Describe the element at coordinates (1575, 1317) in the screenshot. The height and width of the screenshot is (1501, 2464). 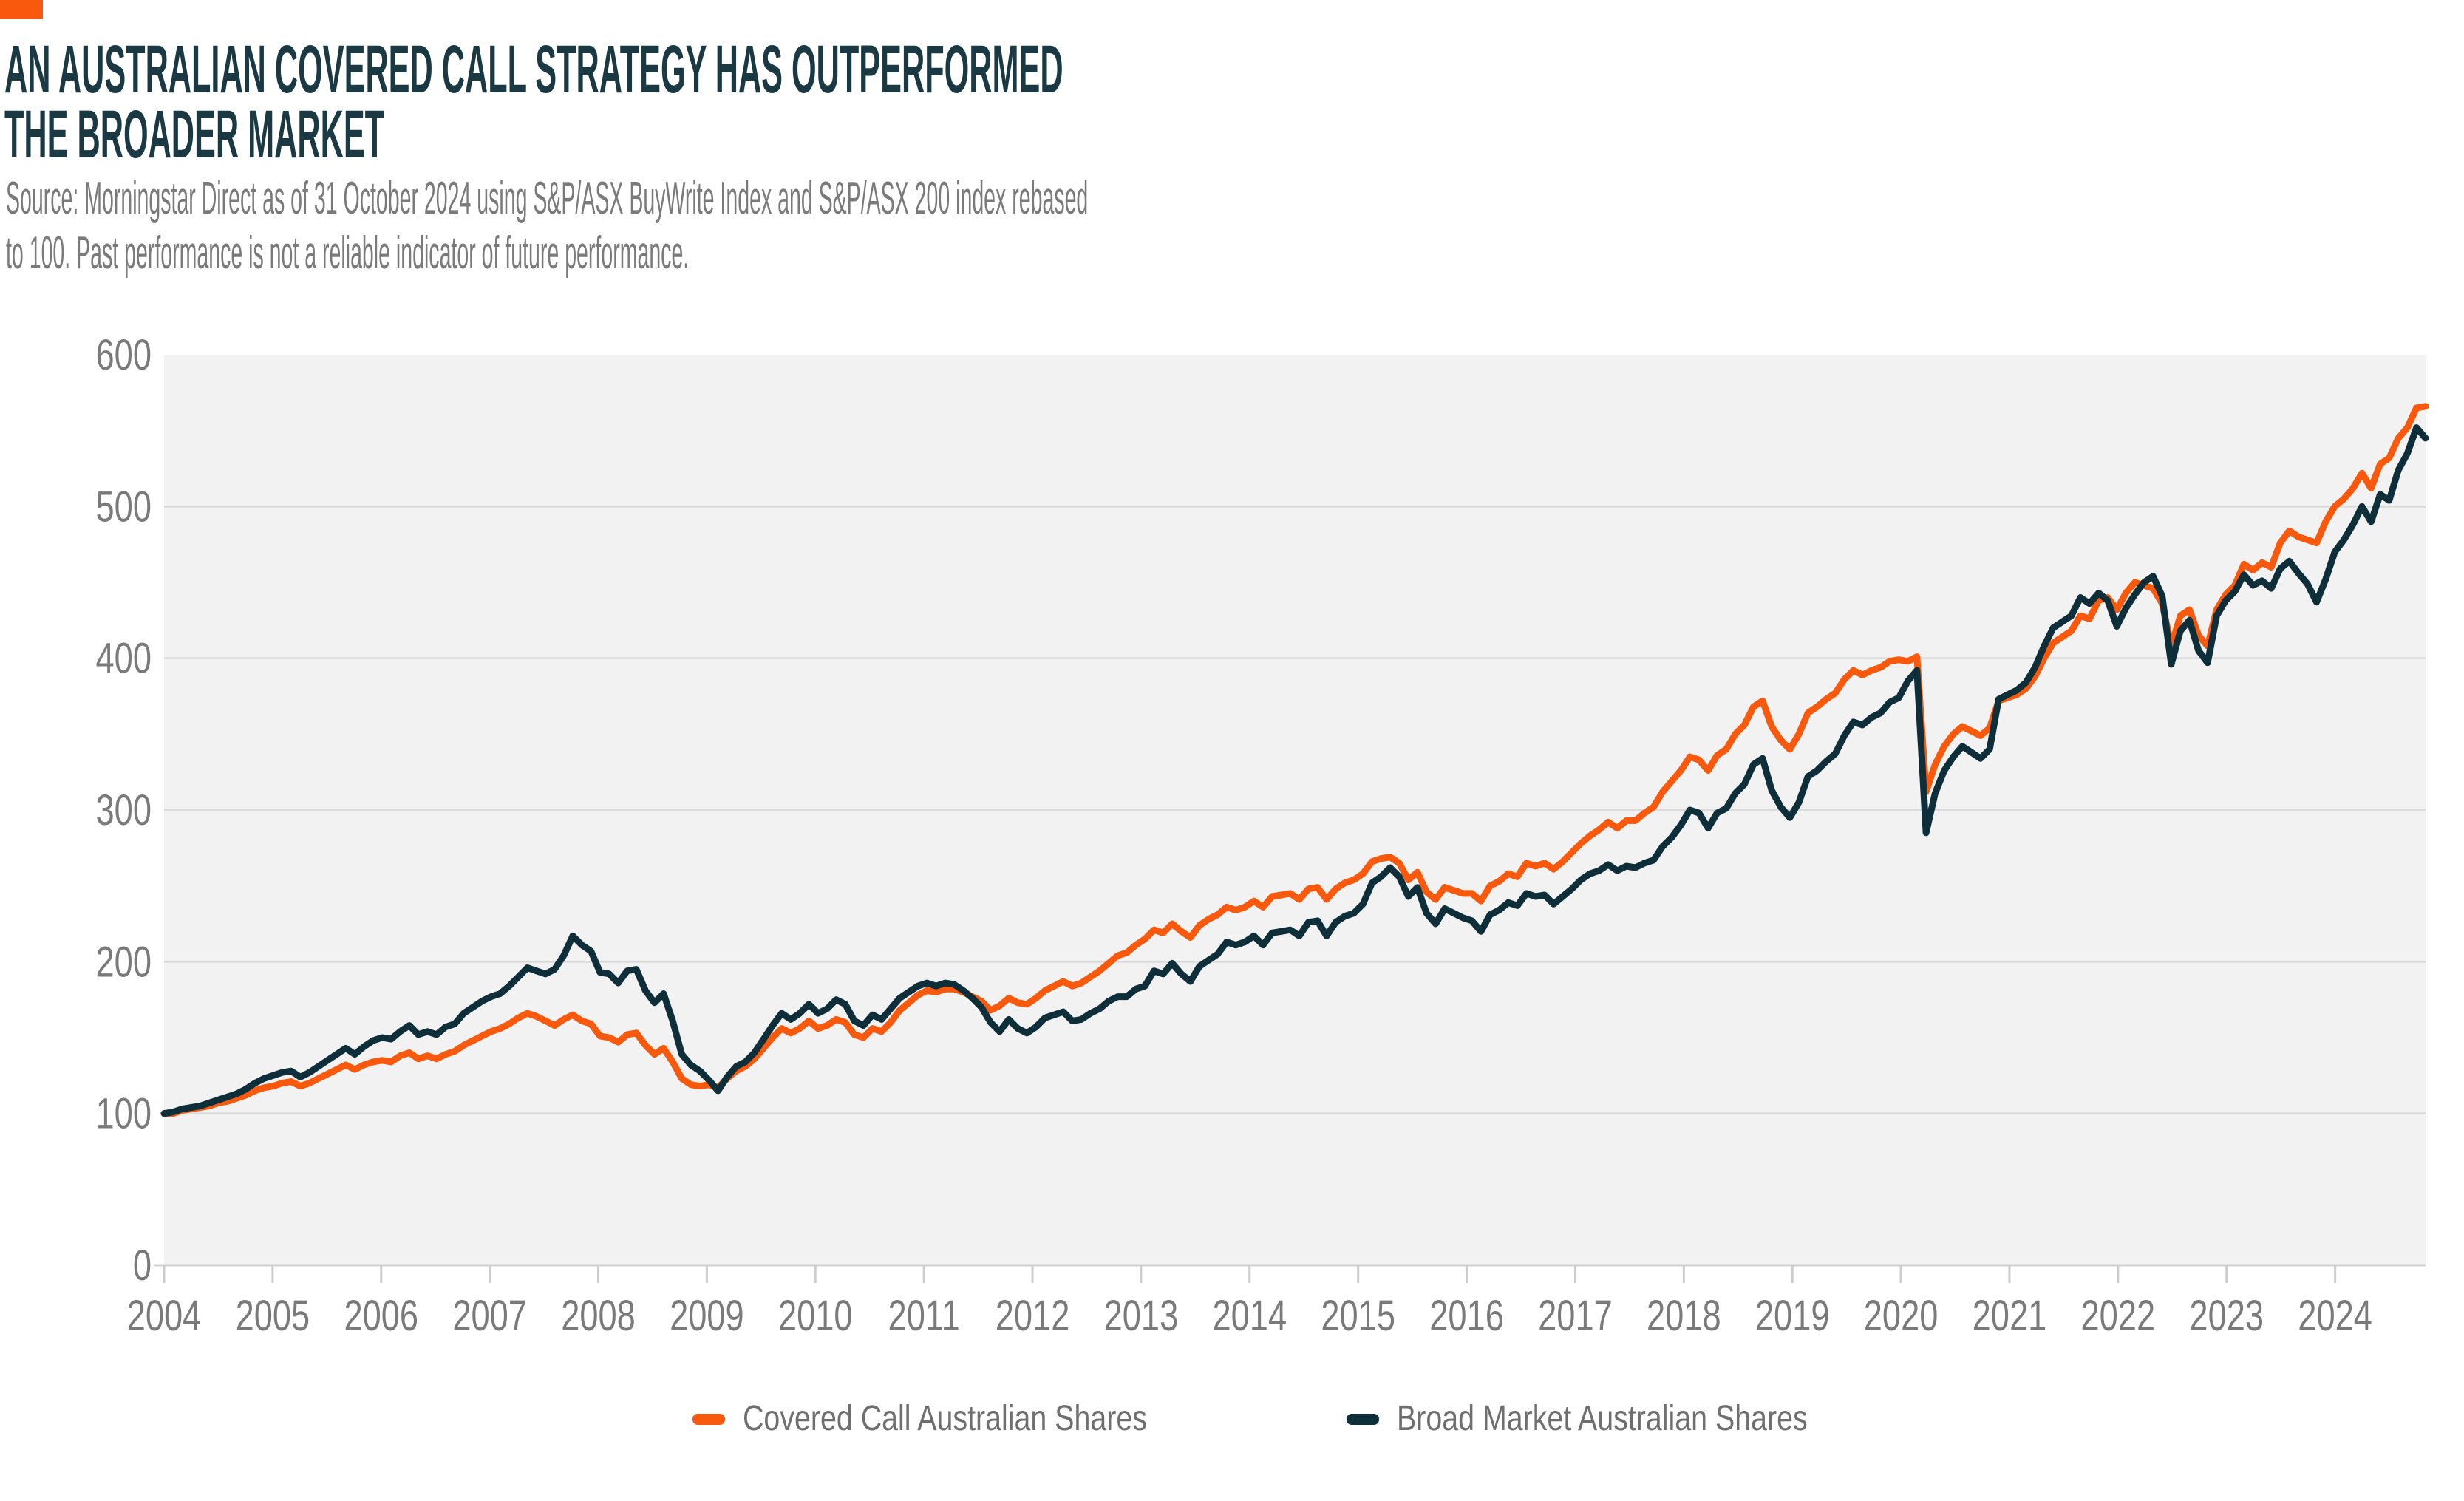
I see `x-axis-label-2017: 2017` at that location.